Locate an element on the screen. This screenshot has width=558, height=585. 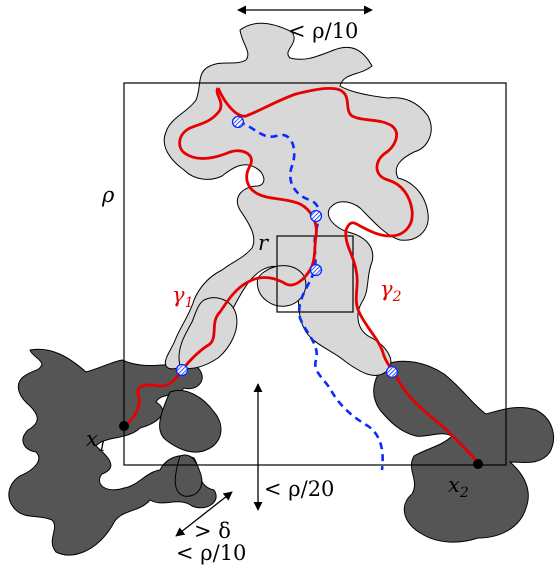
light-cluster-small-left is located at coordinates (208, 333).